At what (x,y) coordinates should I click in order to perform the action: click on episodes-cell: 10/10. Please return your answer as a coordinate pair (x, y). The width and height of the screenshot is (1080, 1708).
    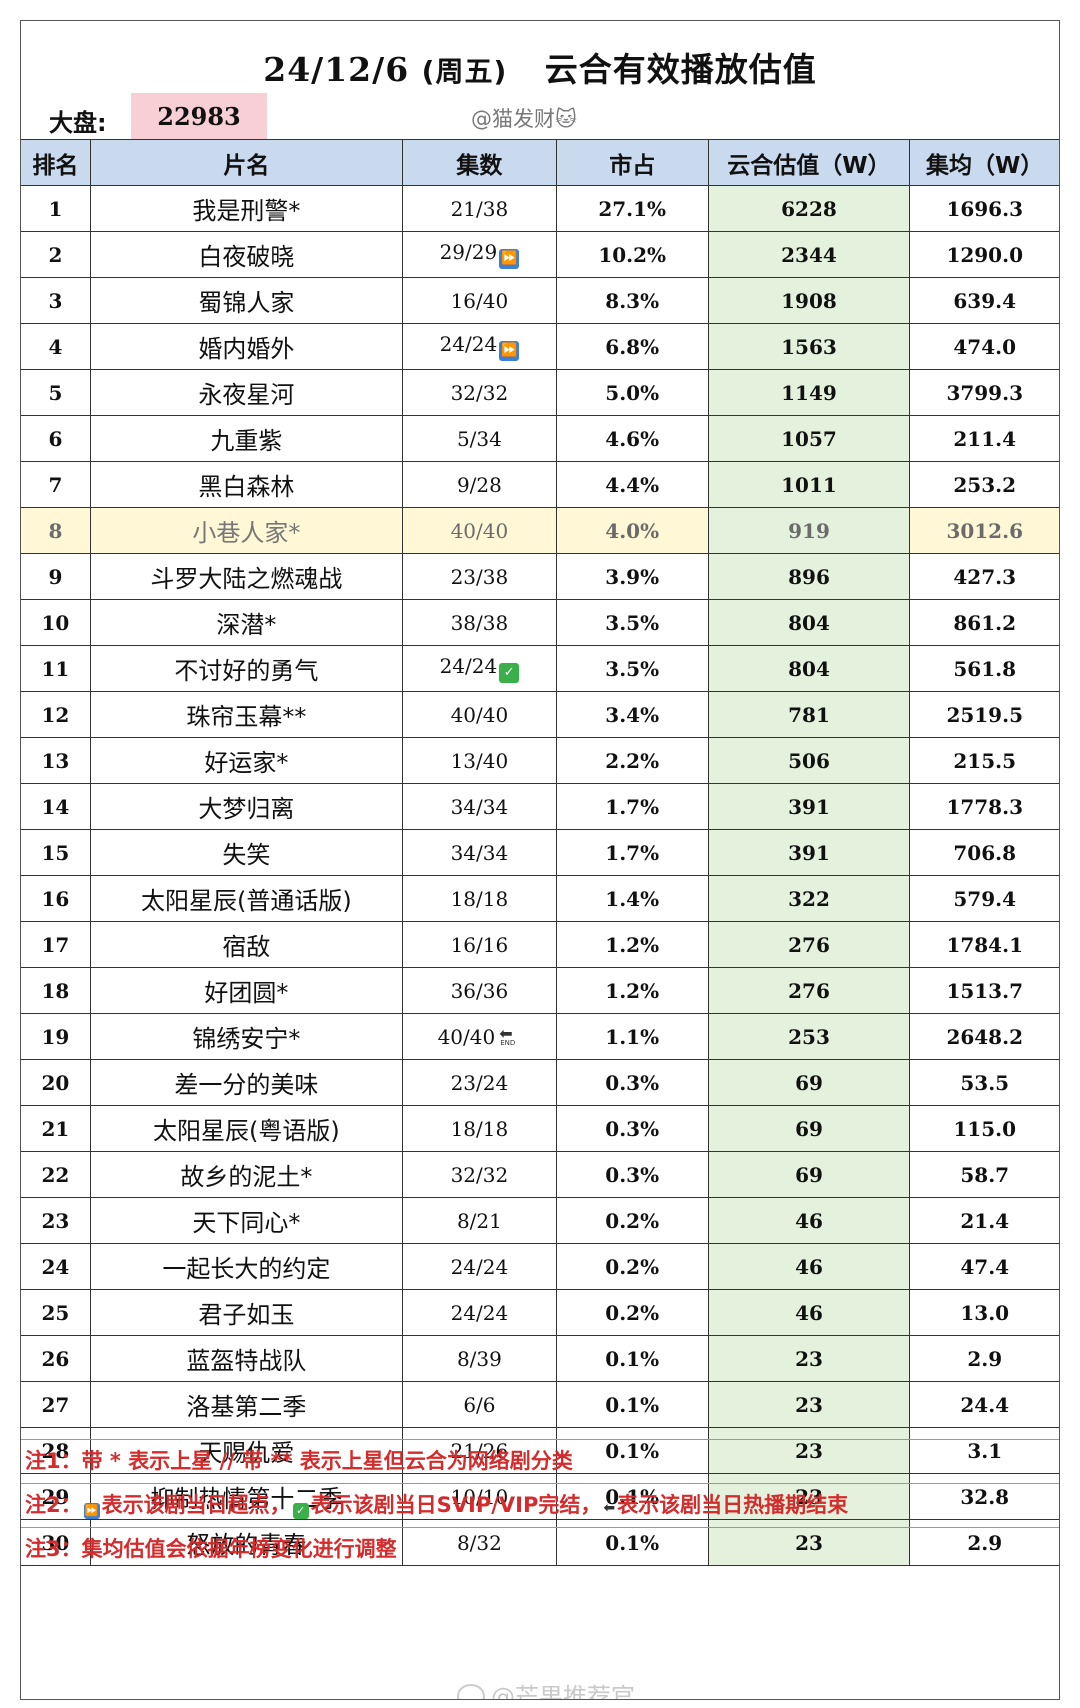
    Looking at the image, I should click on (479, 1496).